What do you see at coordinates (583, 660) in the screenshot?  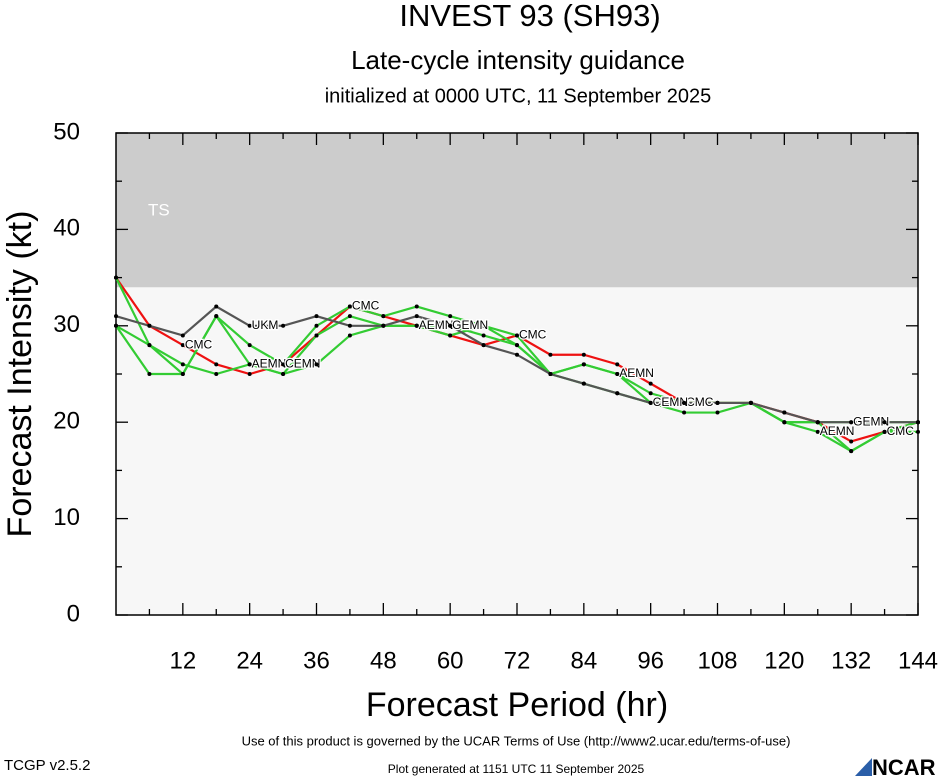 I see `x-tick-label: 84` at bounding box center [583, 660].